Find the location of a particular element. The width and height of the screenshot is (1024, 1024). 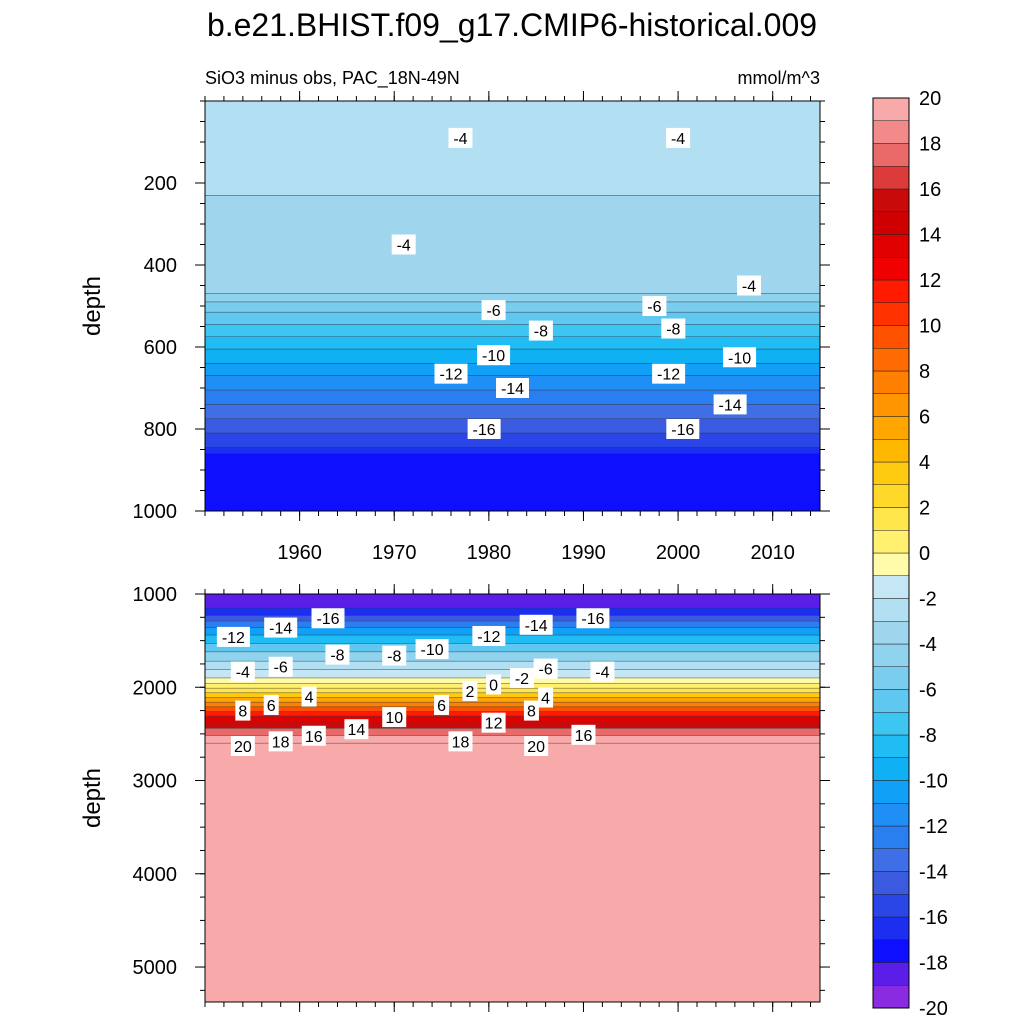

y-tick-label: 2000 is located at coordinates (155, 688).